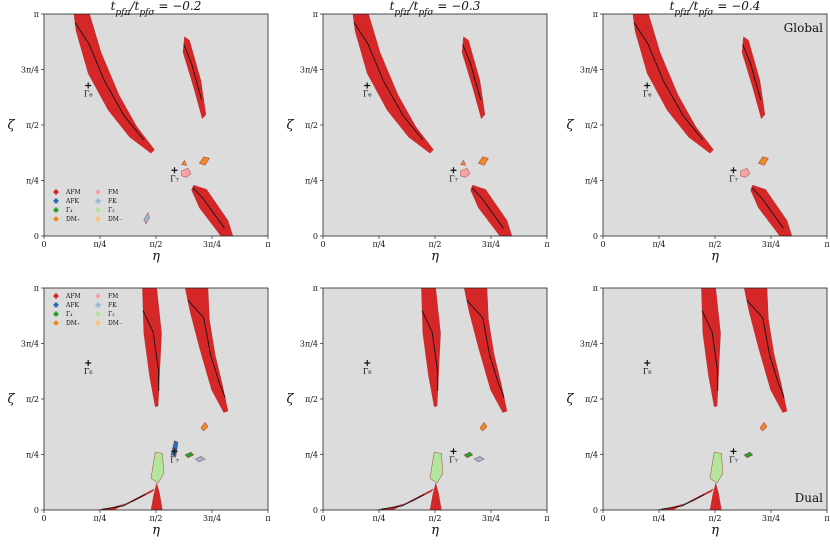 This screenshot has height=544, width=830. What do you see at coordinates (113, 296) in the screenshot?
I see `legend-label: FM` at bounding box center [113, 296].